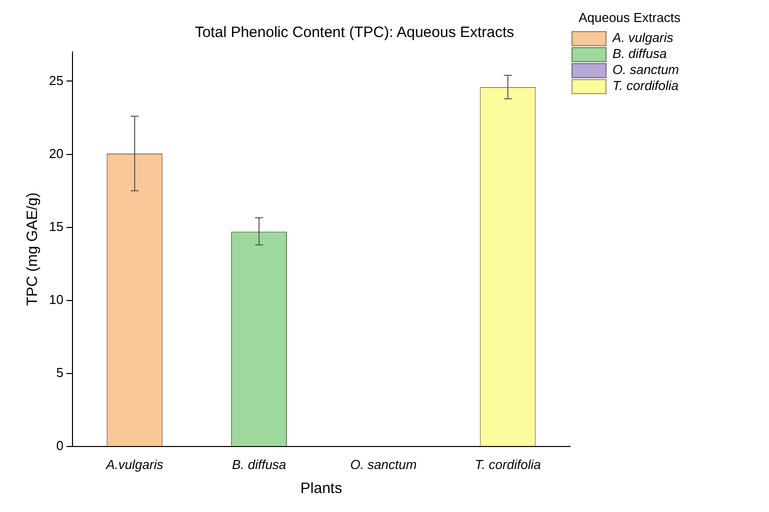 The image size is (769, 512). I want to click on legend-label: T. cordifolia, so click(645, 86).